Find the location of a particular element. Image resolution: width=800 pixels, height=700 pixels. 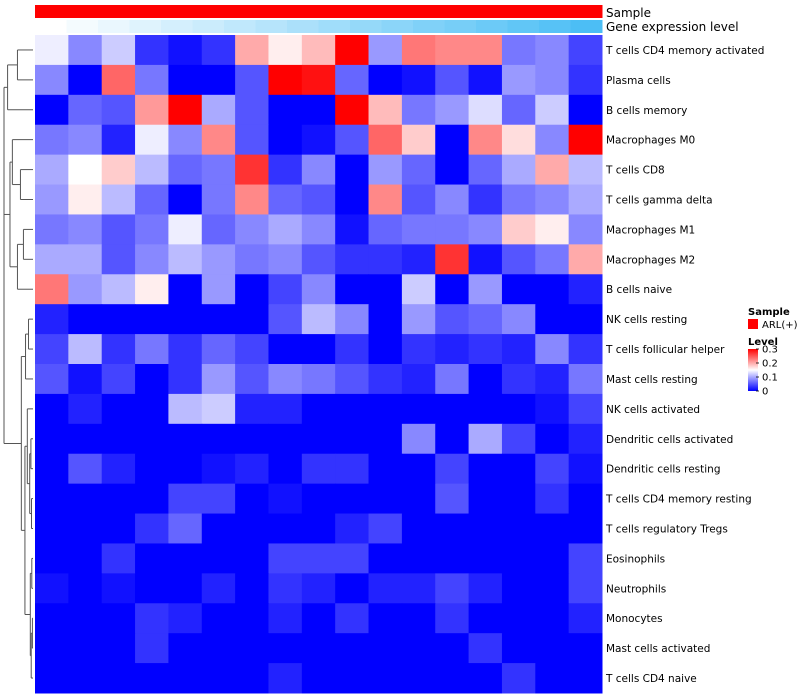

row-label: Mast cells resting is located at coordinates (652, 380).